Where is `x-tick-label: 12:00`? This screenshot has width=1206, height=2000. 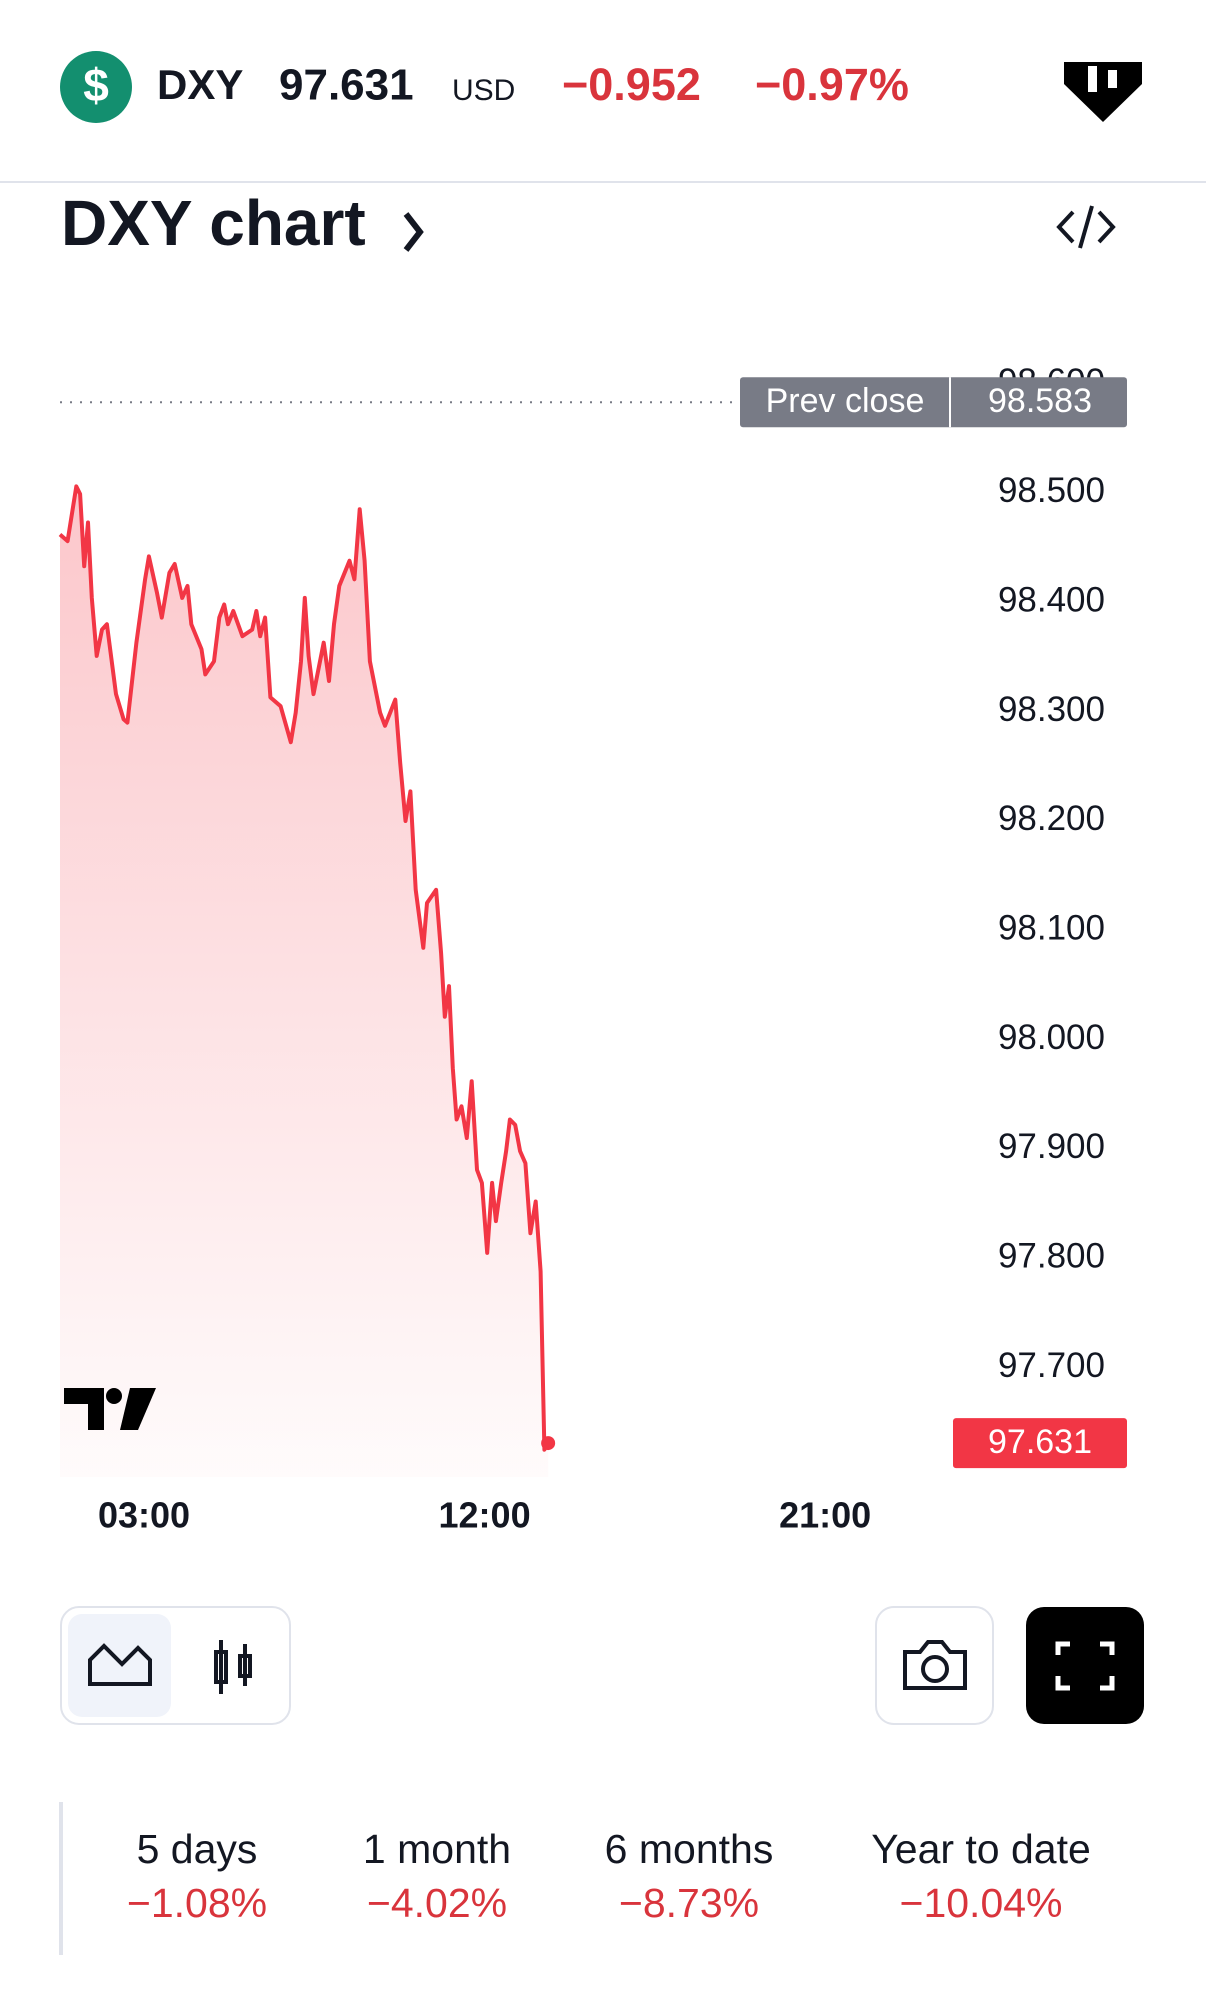
x-tick-label: 12:00 is located at coordinates (485, 1515).